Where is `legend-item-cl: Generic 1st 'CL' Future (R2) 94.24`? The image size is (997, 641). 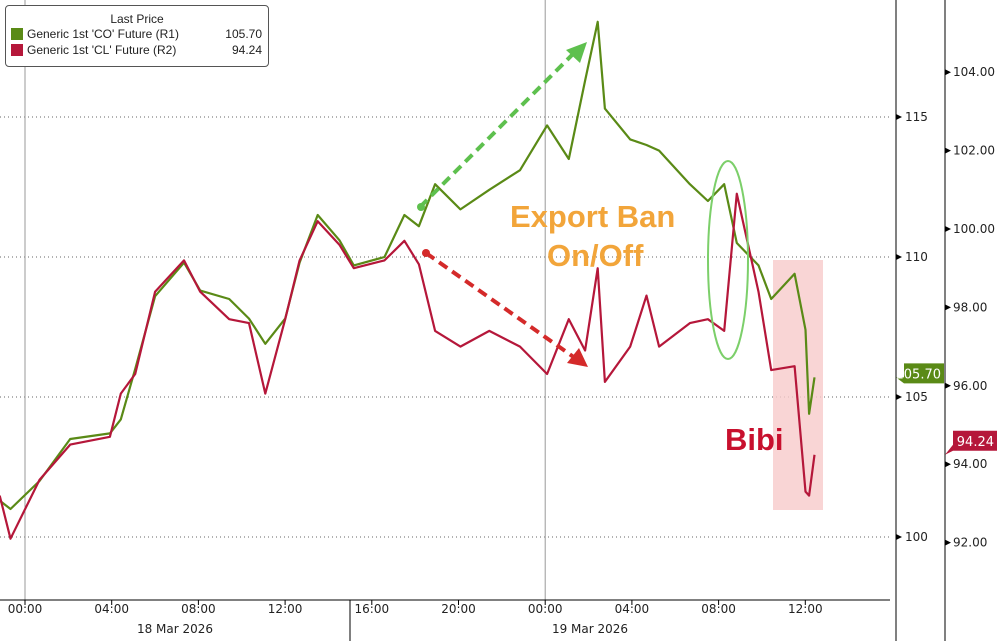 legend-item-cl: Generic 1st 'CL' Future (R2) 94.24 is located at coordinates (137, 50).